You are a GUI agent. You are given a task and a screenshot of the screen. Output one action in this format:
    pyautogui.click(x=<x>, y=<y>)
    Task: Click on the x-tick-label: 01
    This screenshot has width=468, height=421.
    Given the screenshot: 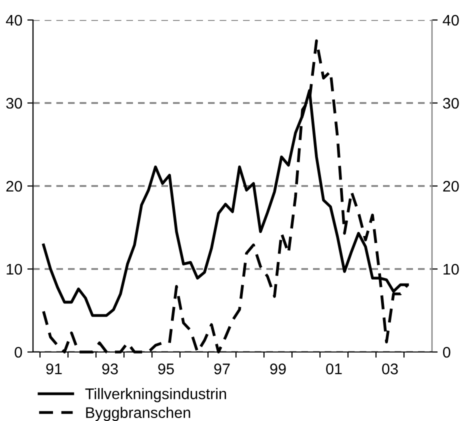 What is the action you would take?
    pyautogui.click(x=334, y=369)
    